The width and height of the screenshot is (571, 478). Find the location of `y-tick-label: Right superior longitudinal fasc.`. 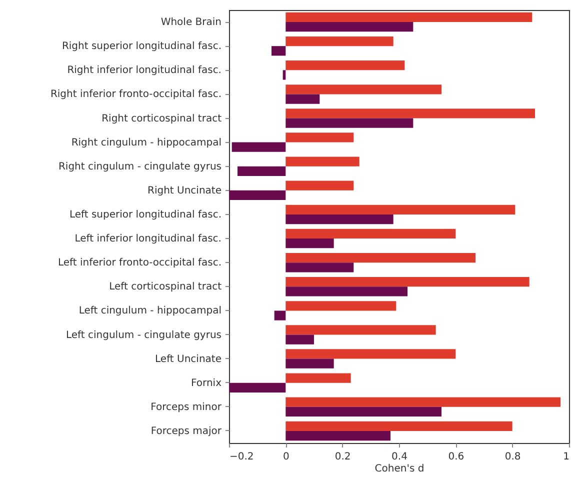

y-tick-label: Right superior longitudinal fasc. is located at coordinates (142, 46).